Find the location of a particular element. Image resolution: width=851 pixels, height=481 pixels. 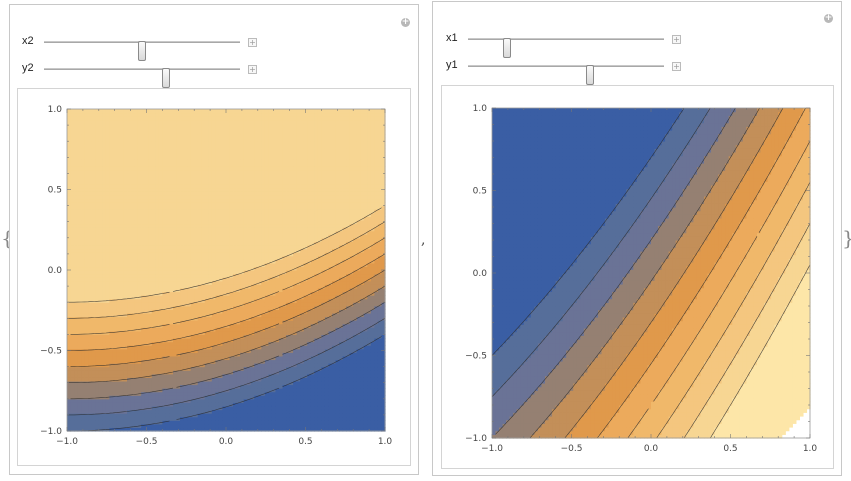

left-plot-y-tick-label: −1.0 is located at coordinates (51, 432).